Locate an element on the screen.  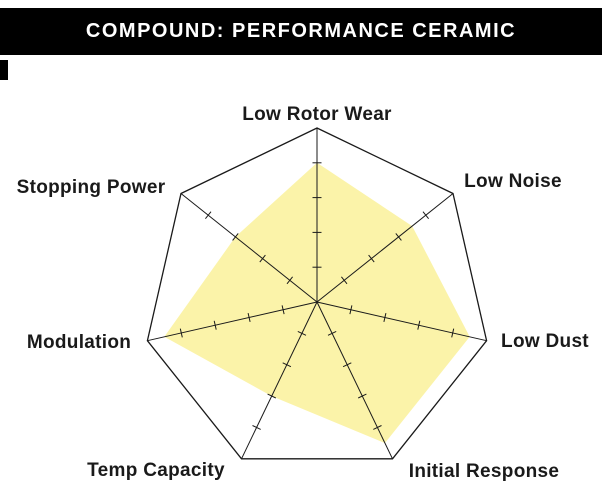
axis-label: Low Noise is located at coordinates (513, 181).